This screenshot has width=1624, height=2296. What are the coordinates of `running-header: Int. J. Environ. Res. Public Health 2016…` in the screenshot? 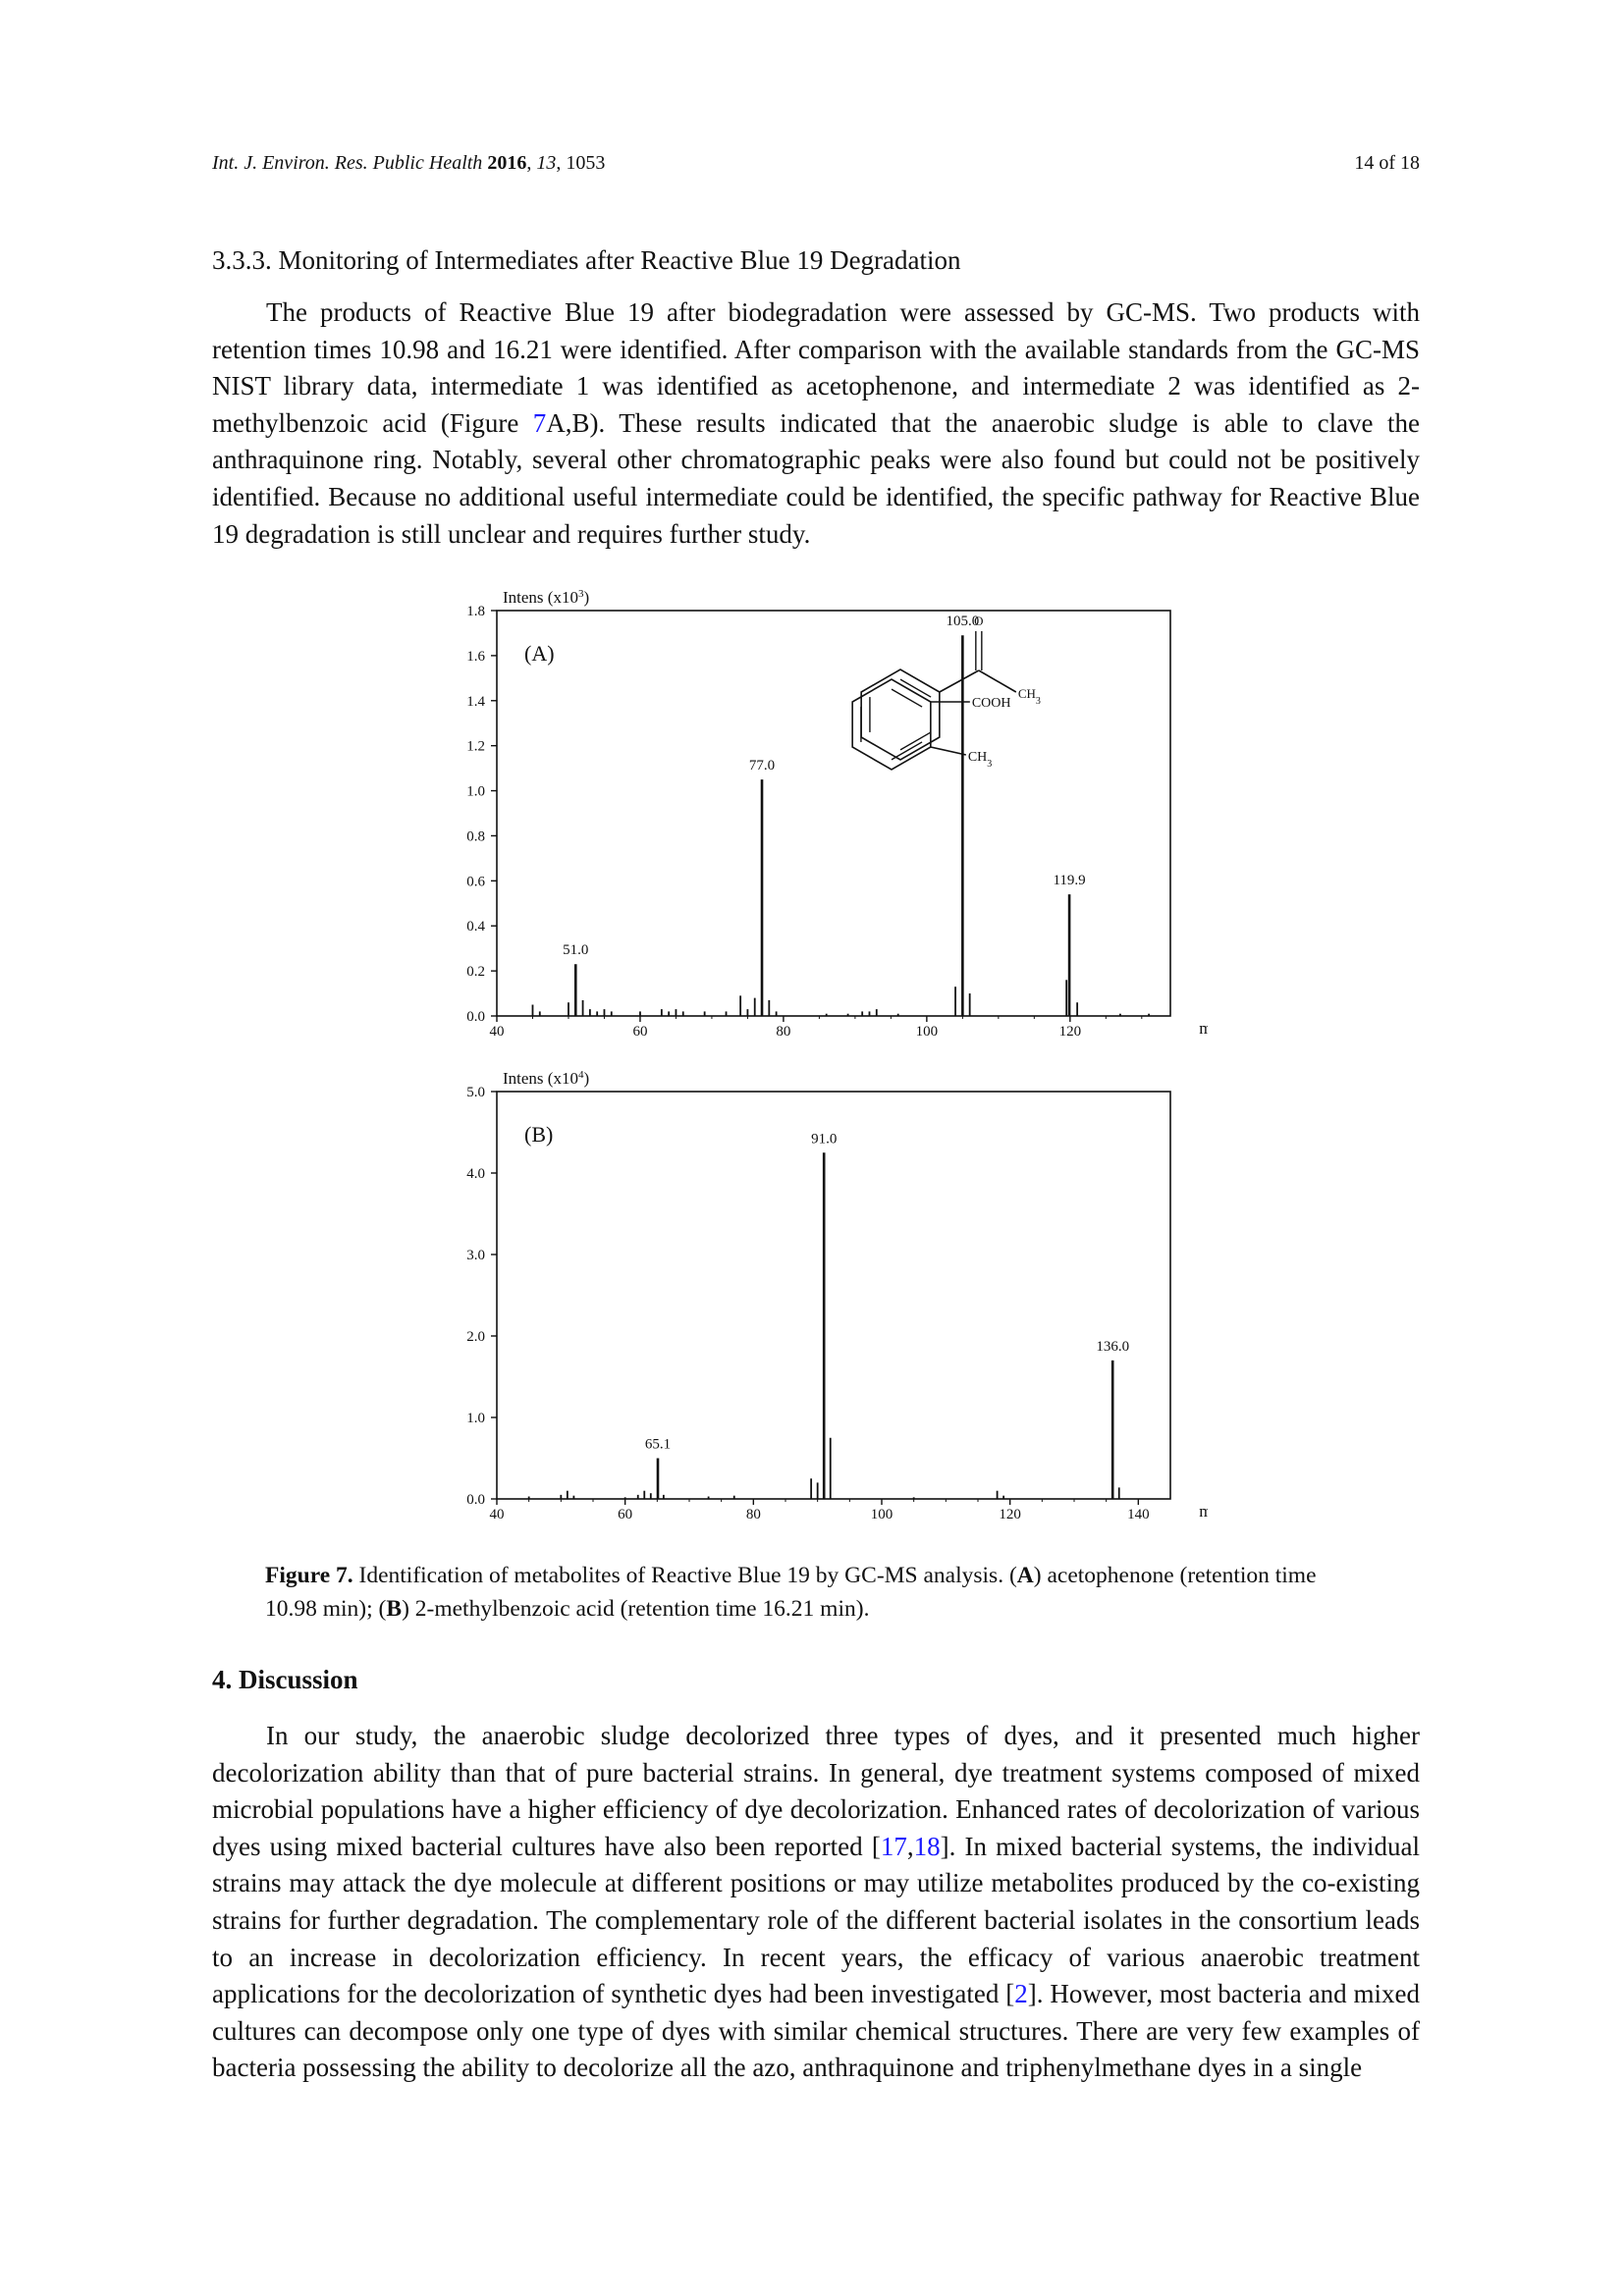 It's located at (816, 163).